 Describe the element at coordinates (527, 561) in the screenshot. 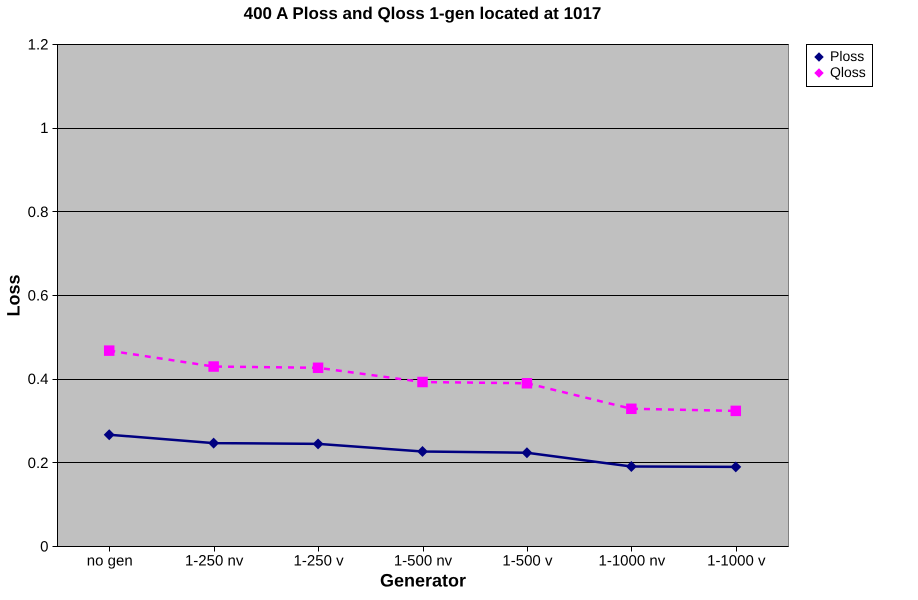

I see `x-tick-label: 1-500 v` at that location.